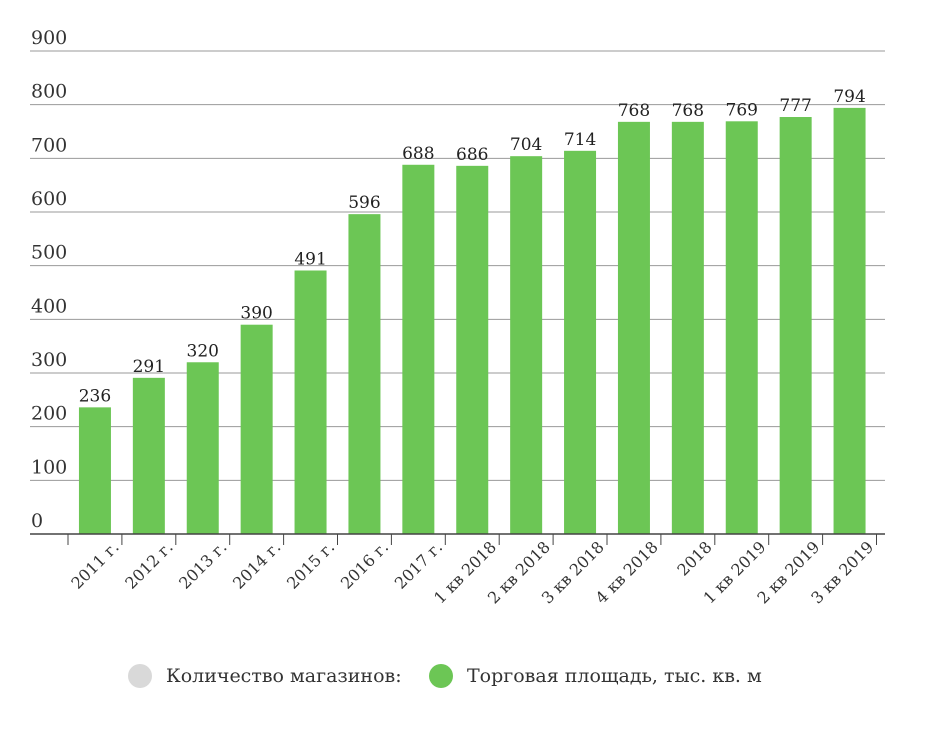 This screenshot has width=933, height=741. What do you see at coordinates (140, 676) in the screenshot?
I see `legend-swatch-store-count` at bounding box center [140, 676].